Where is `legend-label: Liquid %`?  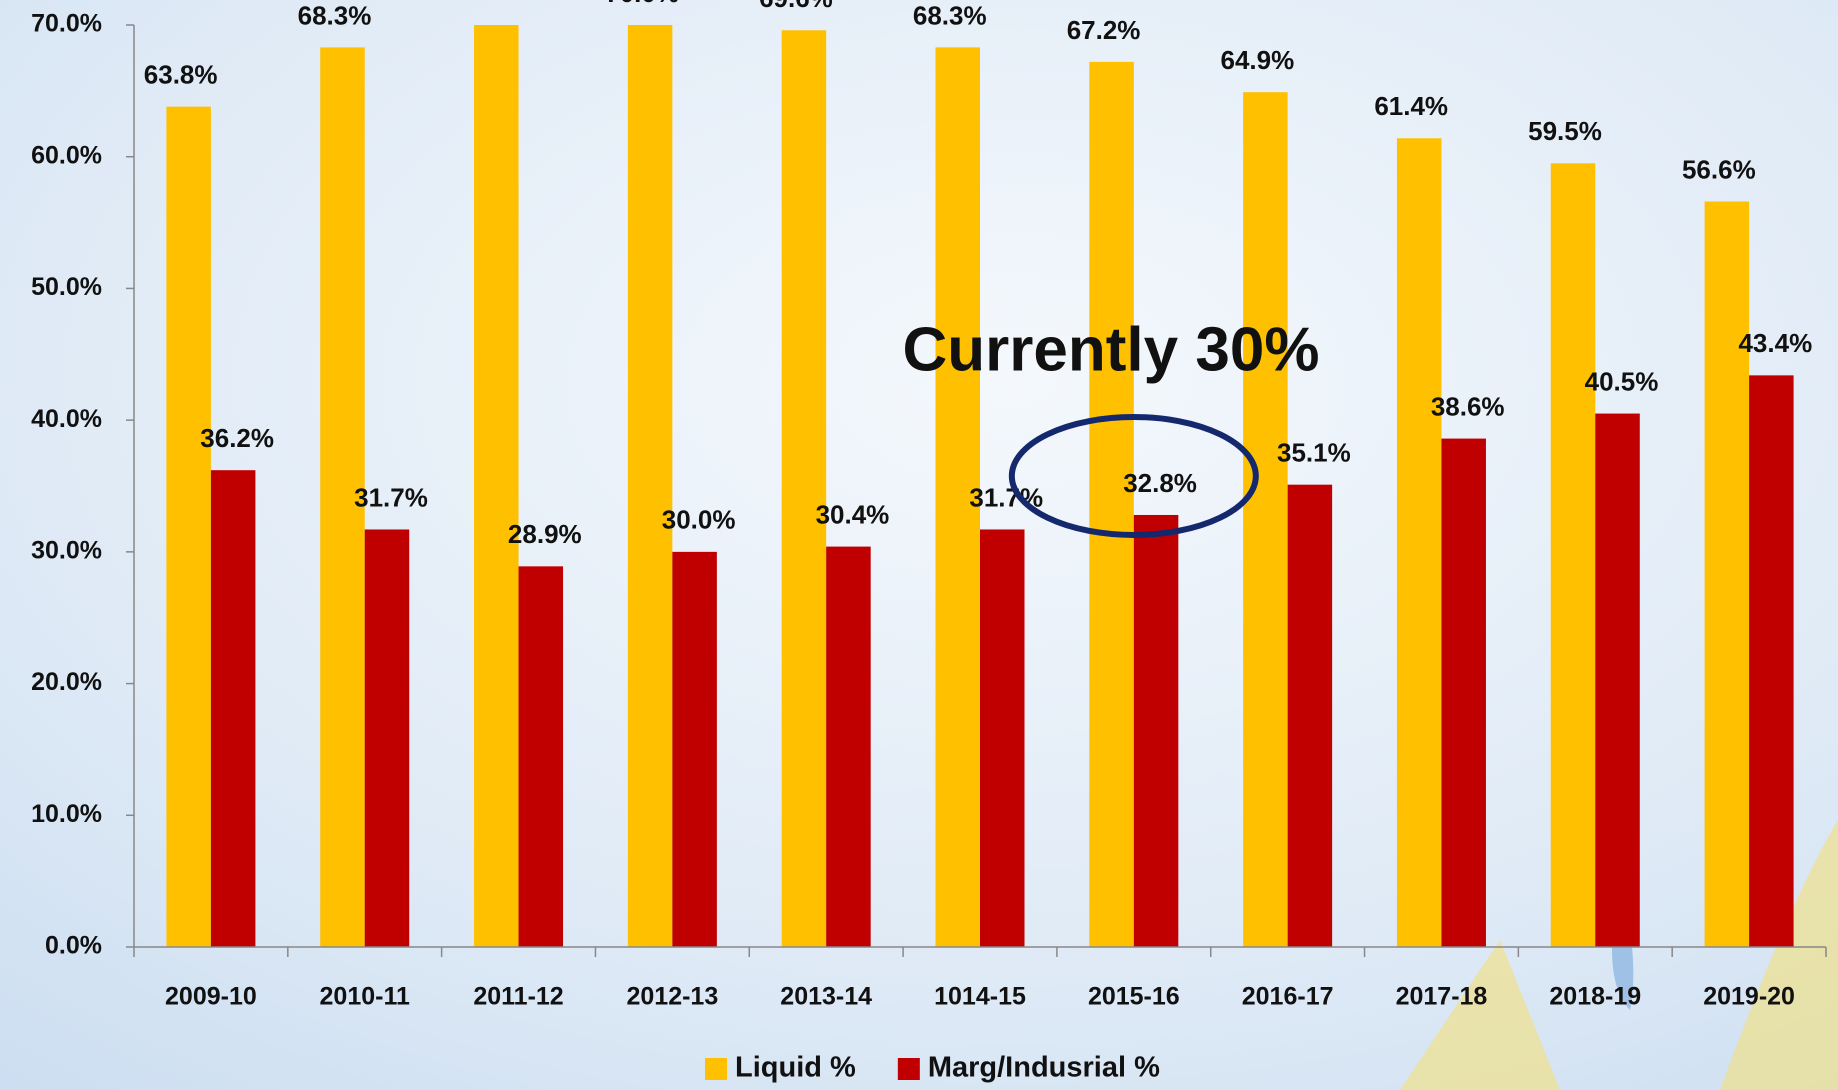
legend-label: Liquid % is located at coordinates (795, 1068).